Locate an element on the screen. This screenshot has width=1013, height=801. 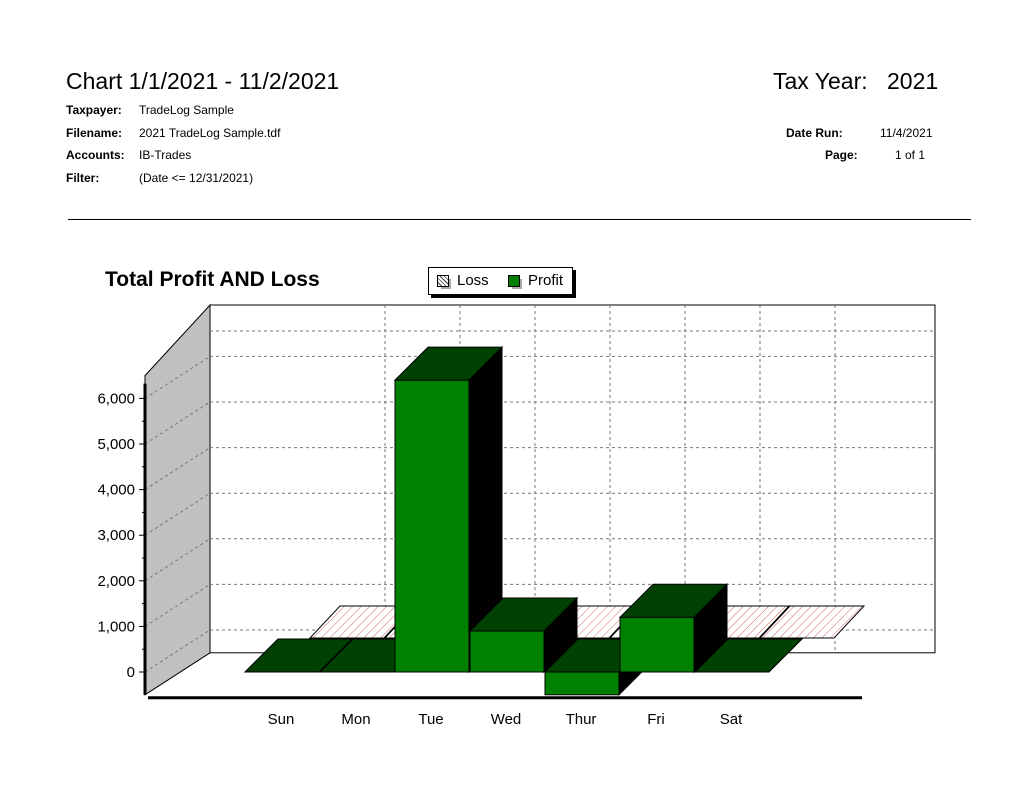
page-label: Page: is located at coordinates (841, 155).